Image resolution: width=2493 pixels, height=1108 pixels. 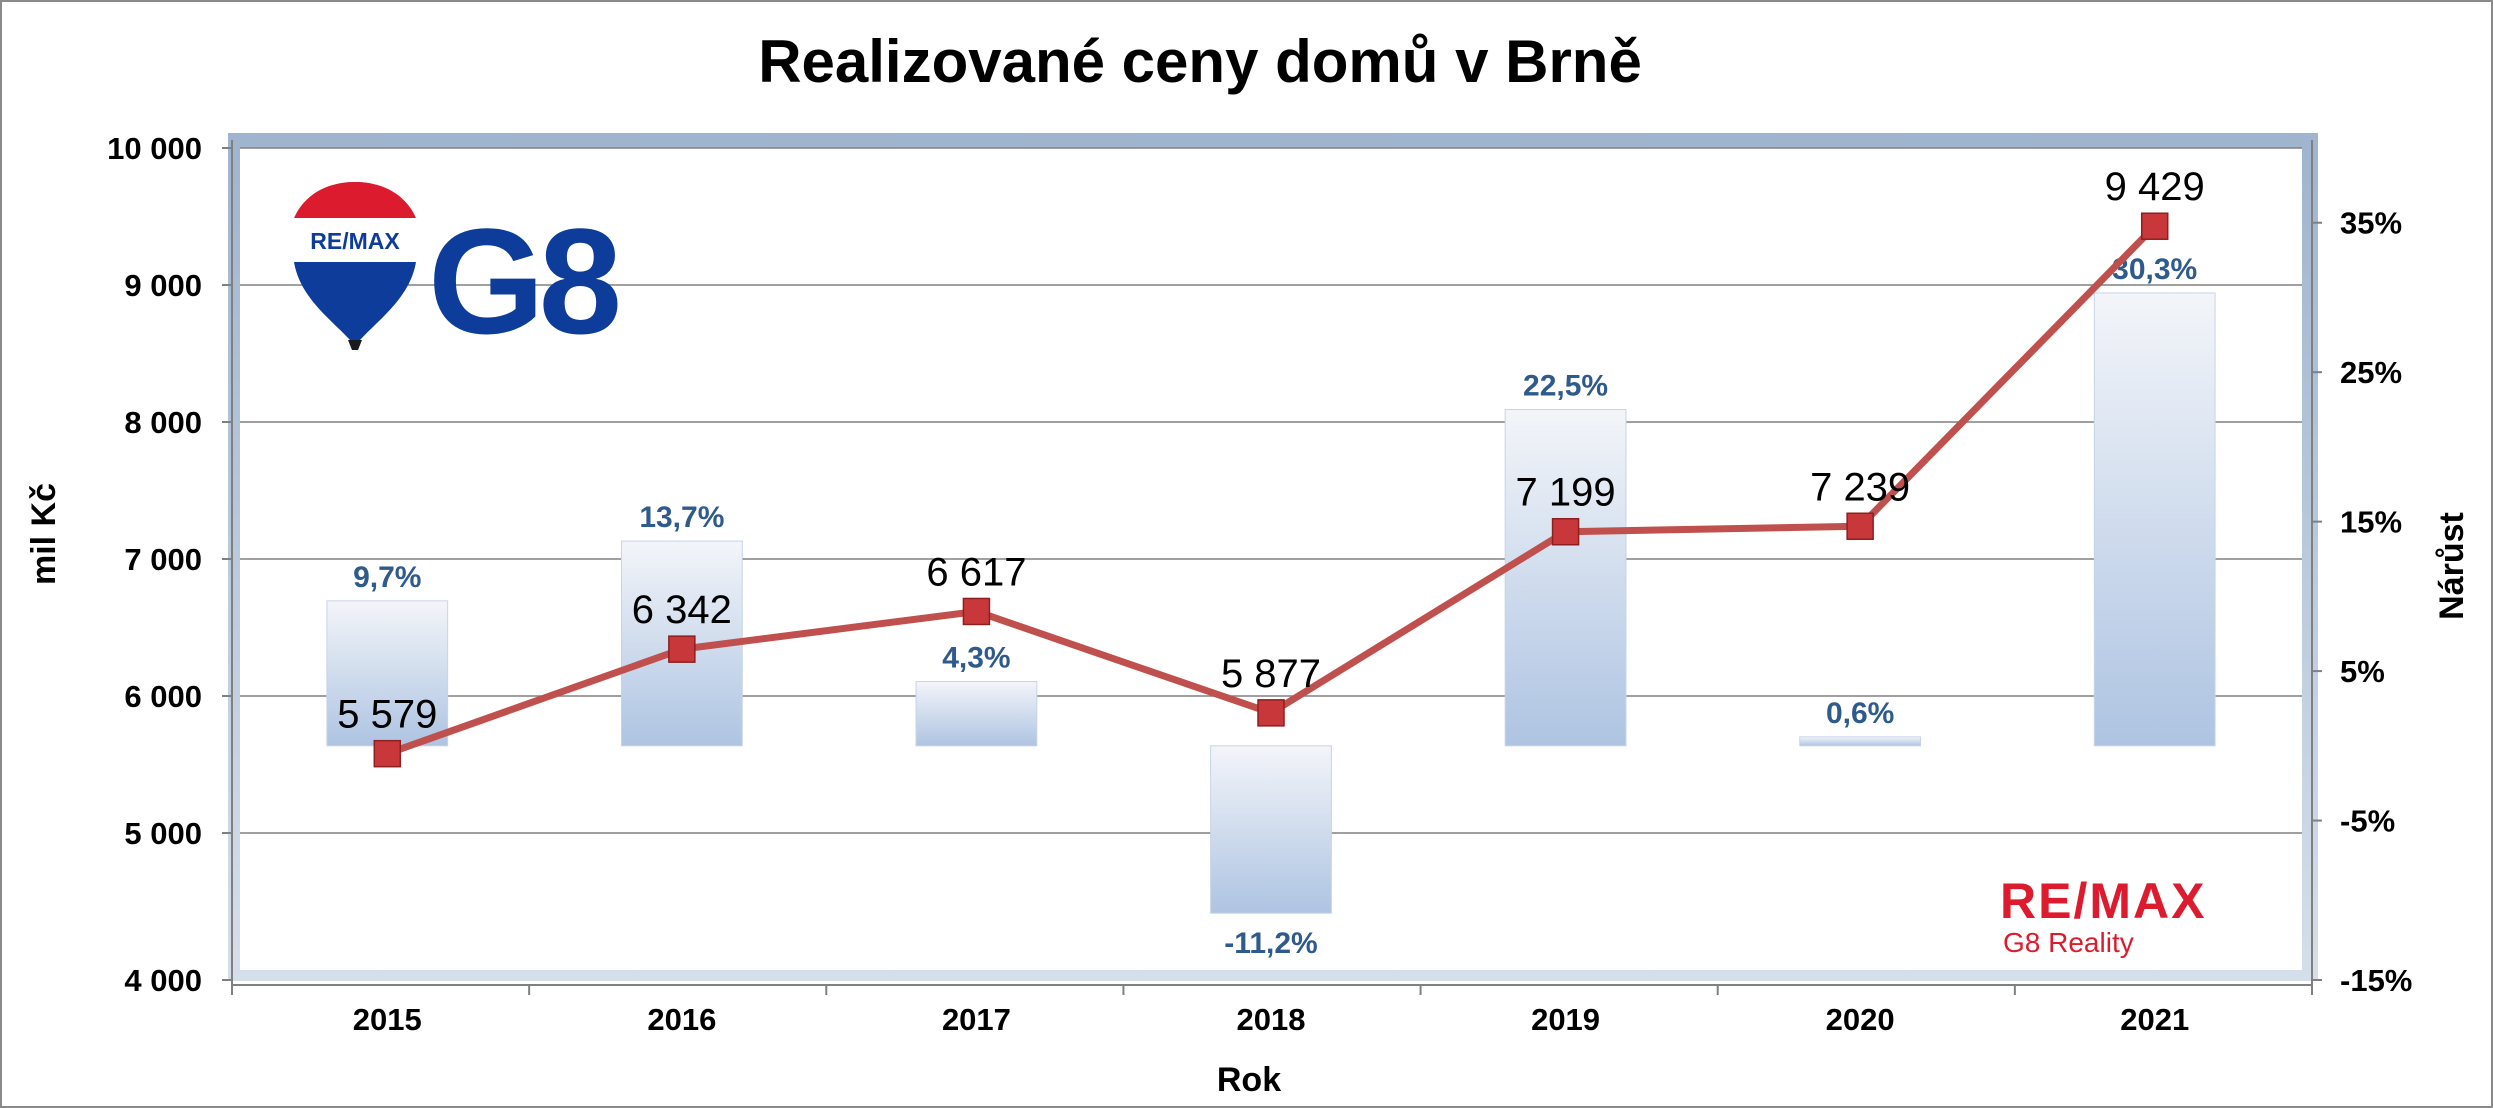 I want to click on y-right-tick-label: -15%, so click(x=2376, y=980).